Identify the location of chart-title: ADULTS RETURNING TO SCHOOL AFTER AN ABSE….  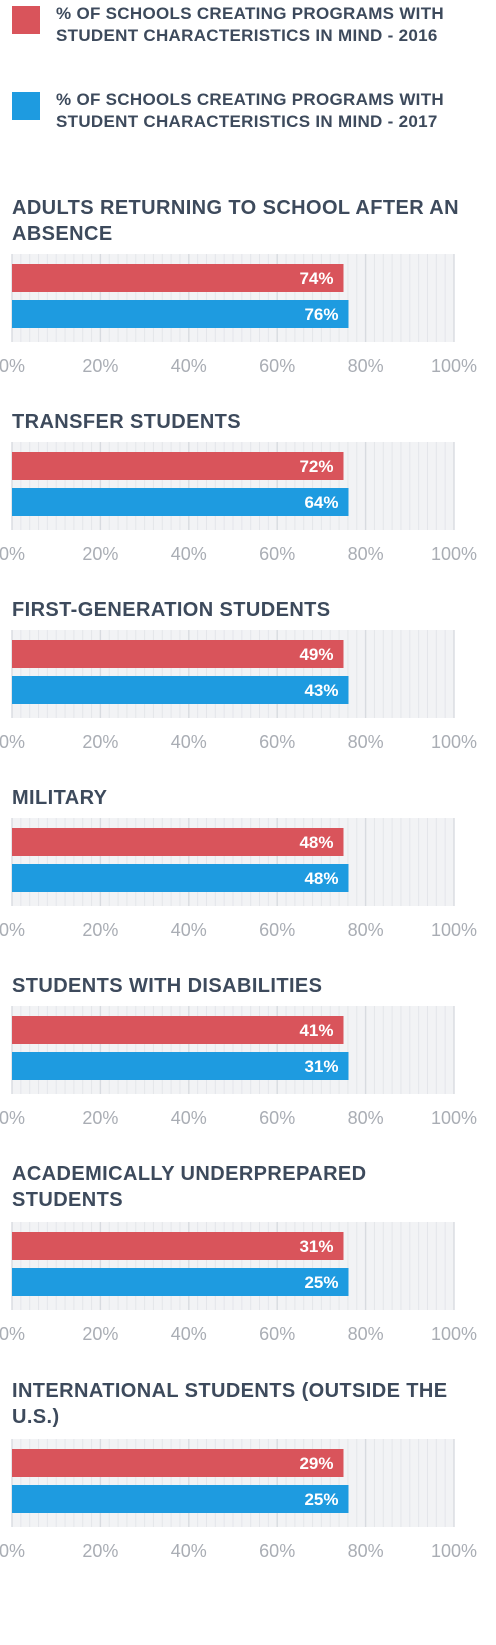
(235, 221).